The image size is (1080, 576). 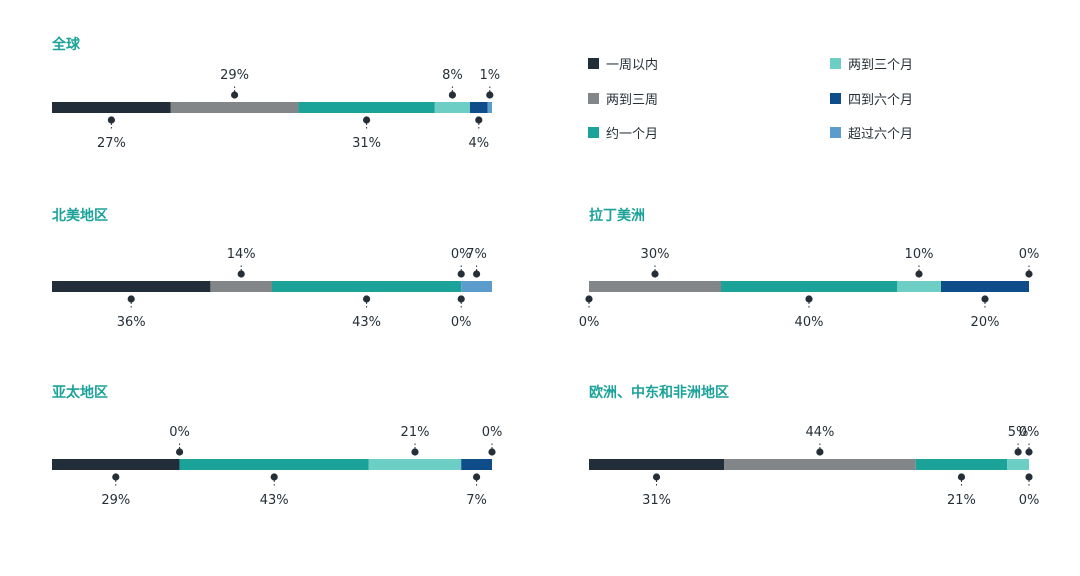 What do you see at coordinates (985, 322) in the screenshot?
I see `data-label-four_six_months: 20%` at bounding box center [985, 322].